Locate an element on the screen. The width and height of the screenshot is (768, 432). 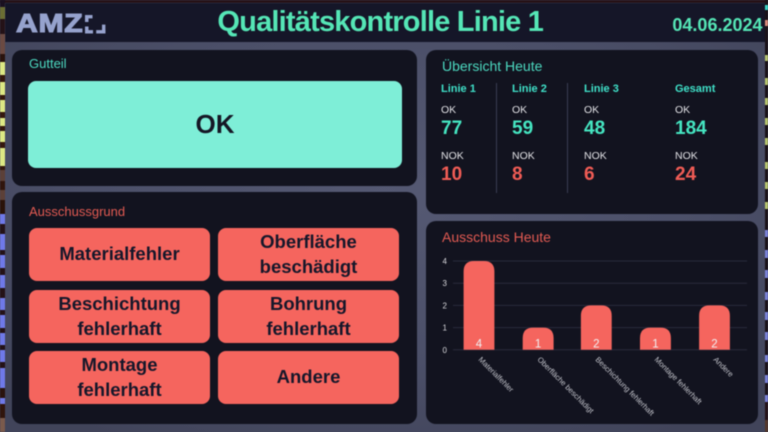
svg-text: 0 is located at coordinates (445, 350).